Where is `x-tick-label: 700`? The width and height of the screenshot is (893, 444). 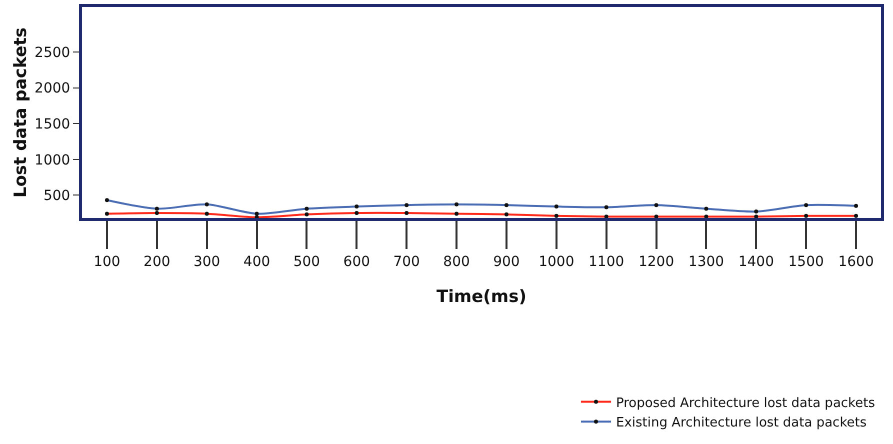
x-tick-label: 700 is located at coordinates (406, 262).